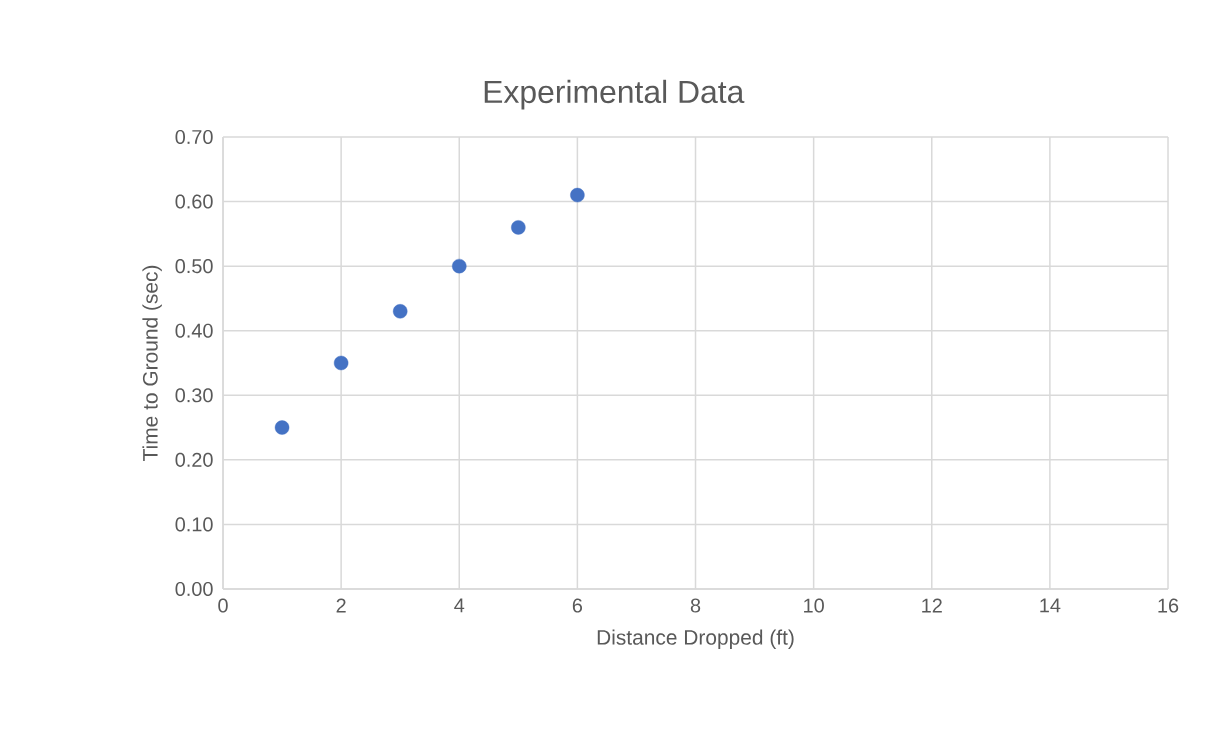  Describe the element at coordinates (459, 605) in the screenshot. I see `x-tick-label: 4` at that location.